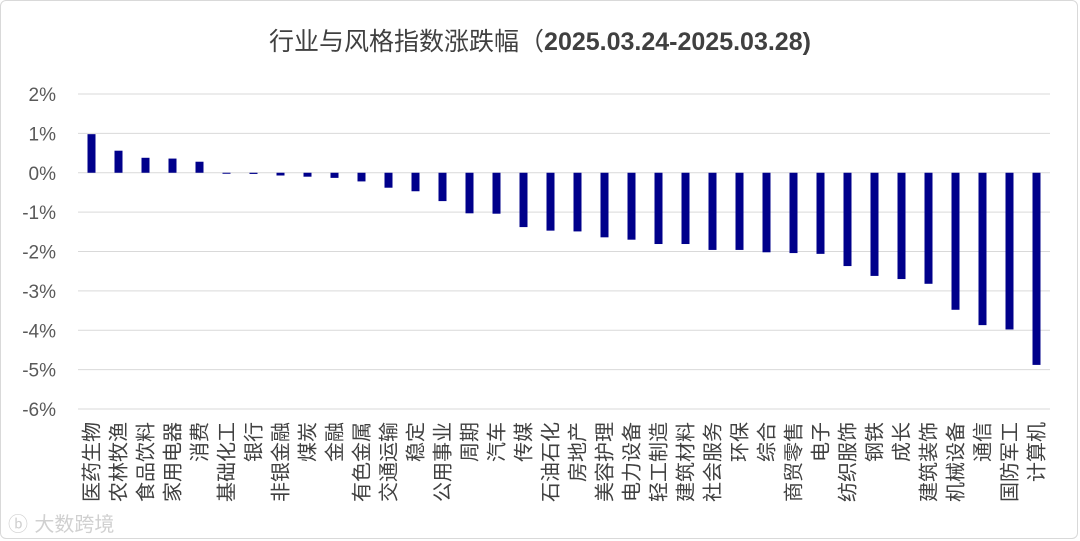 The height and width of the screenshot is (541, 1080). I want to click on bar-消费, so click(199, 167).